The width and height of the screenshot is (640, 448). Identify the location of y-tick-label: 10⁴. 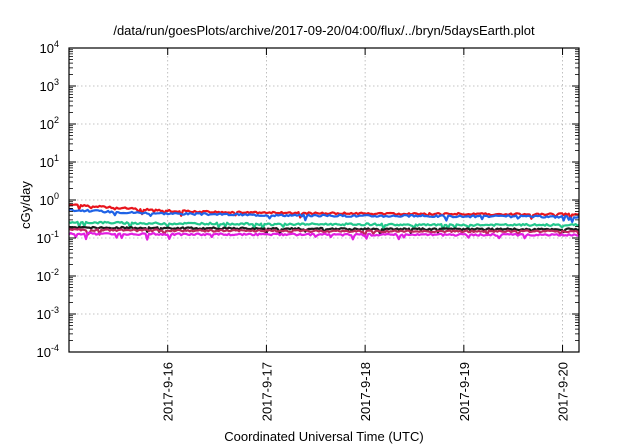
(49, 47).